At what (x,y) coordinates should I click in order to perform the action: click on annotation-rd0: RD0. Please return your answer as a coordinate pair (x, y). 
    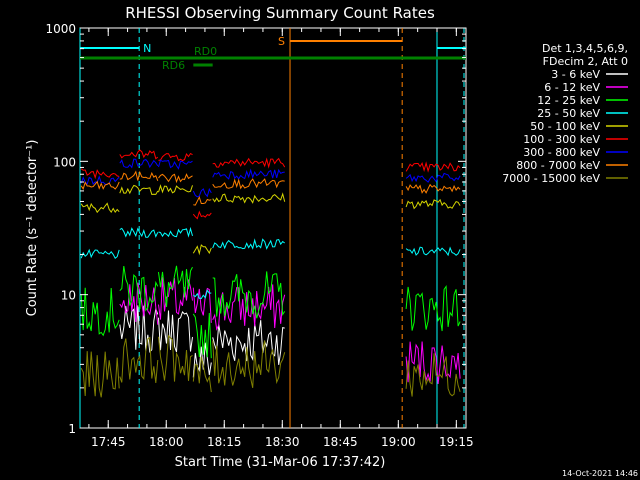
    Looking at the image, I should click on (273, 52).